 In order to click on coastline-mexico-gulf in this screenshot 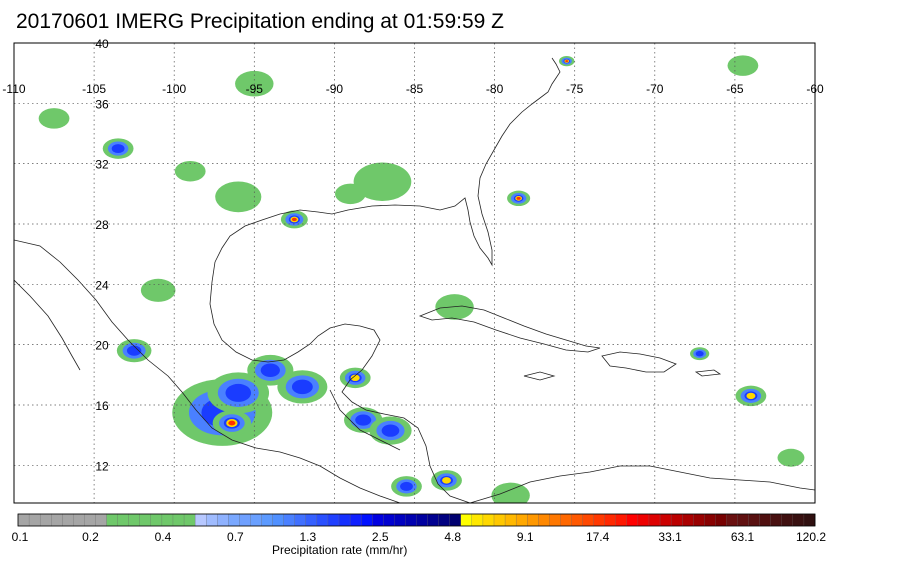, I will do `click(340, 382)`.